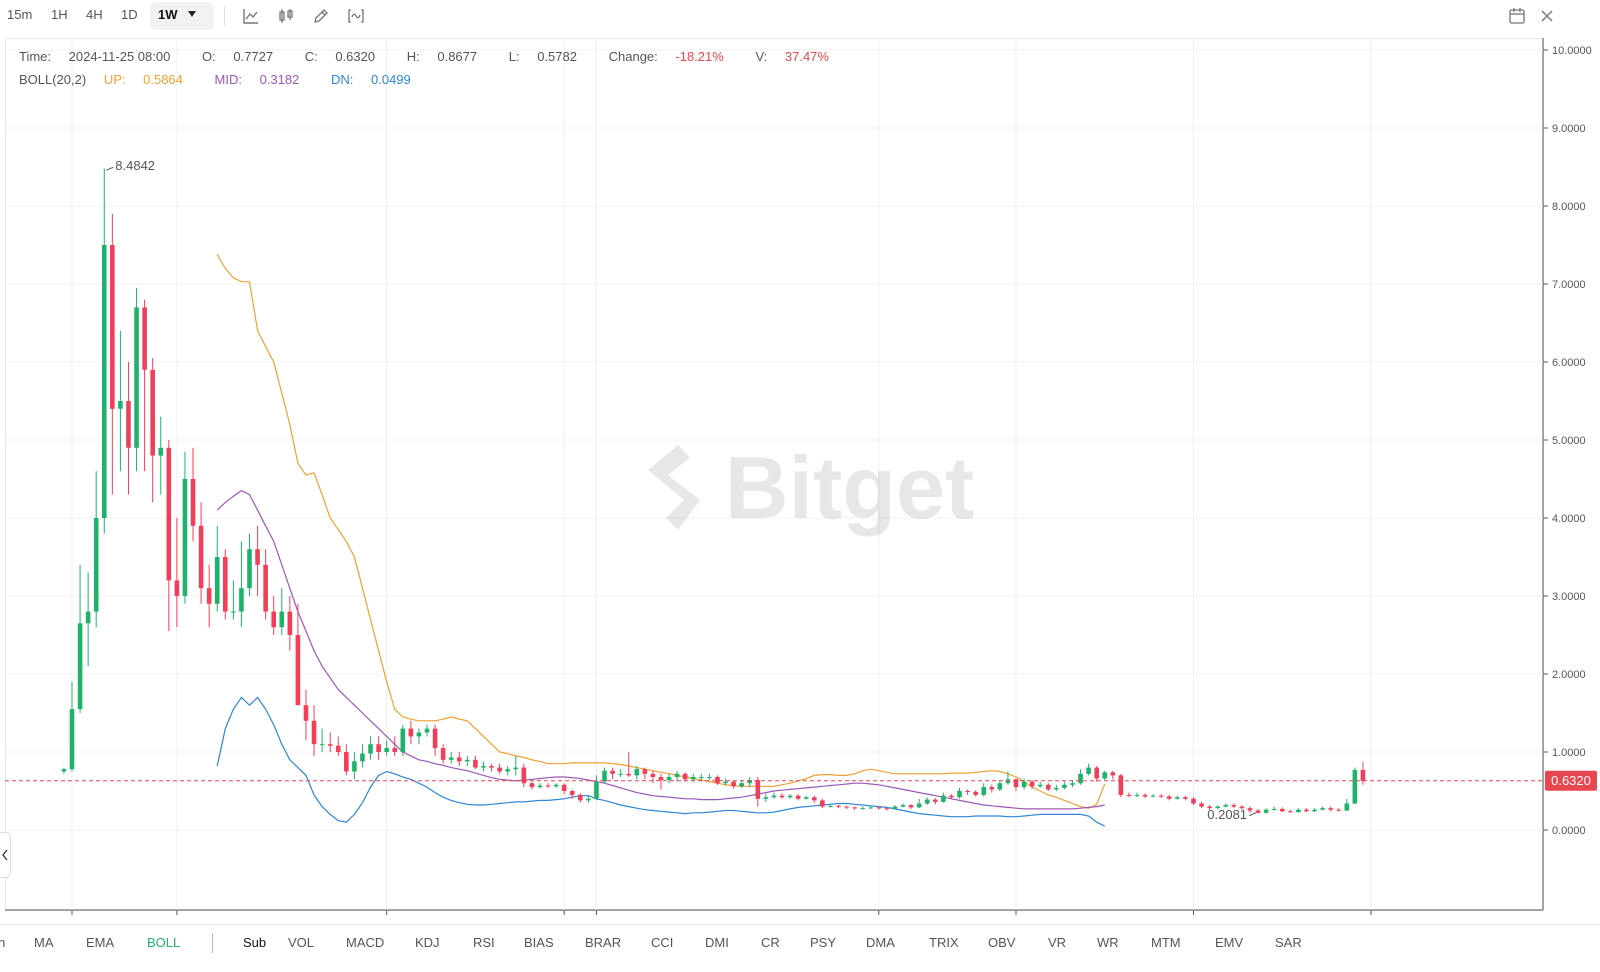 The width and height of the screenshot is (1600, 972). What do you see at coordinates (94, 14) in the screenshot?
I see `timeframe-4h: 4H` at bounding box center [94, 14].